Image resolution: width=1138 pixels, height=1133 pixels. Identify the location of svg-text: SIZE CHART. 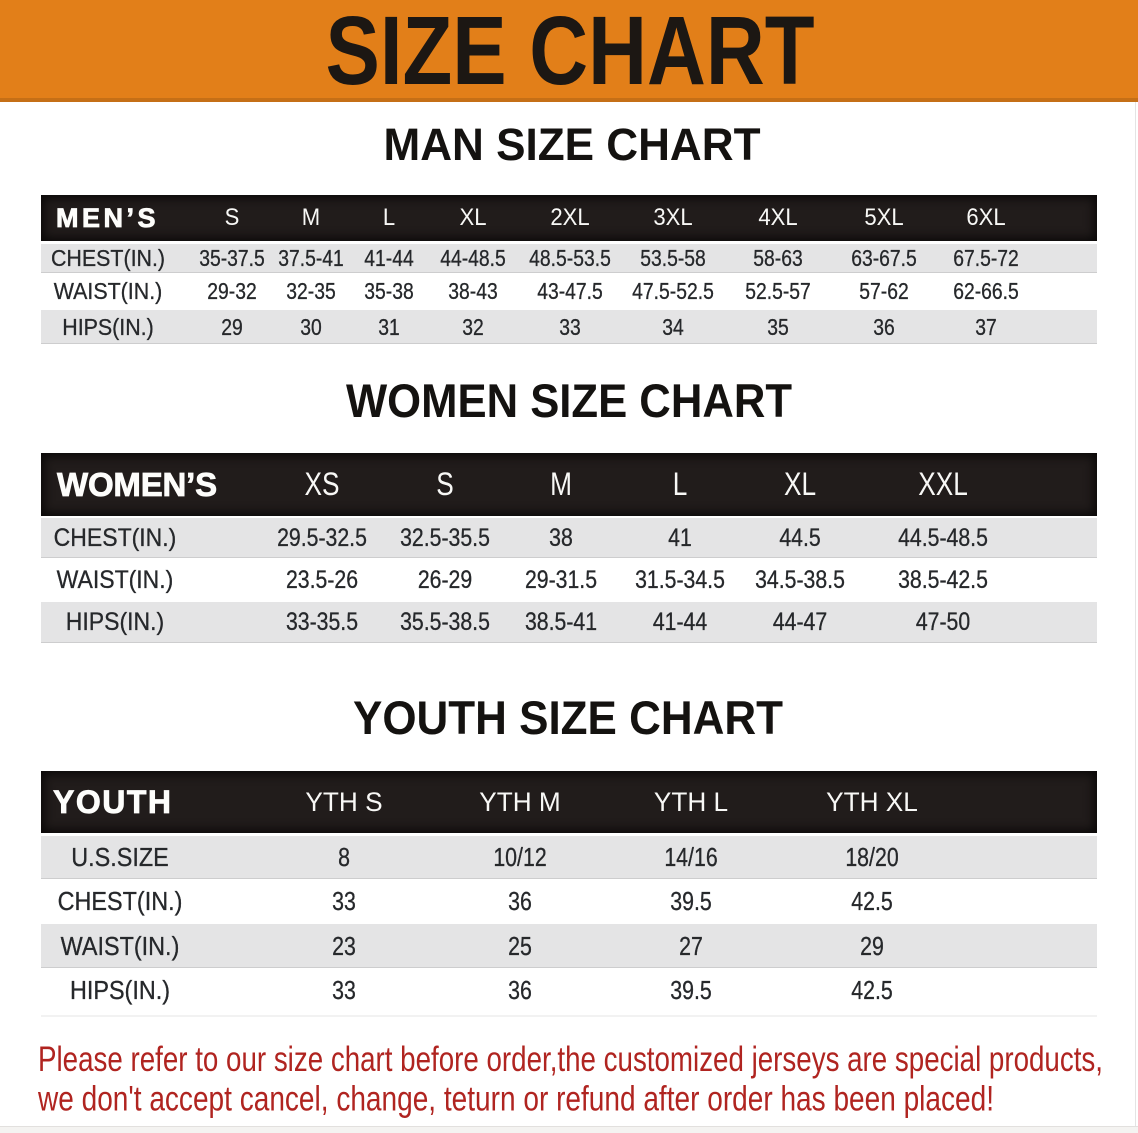
(570, 52).